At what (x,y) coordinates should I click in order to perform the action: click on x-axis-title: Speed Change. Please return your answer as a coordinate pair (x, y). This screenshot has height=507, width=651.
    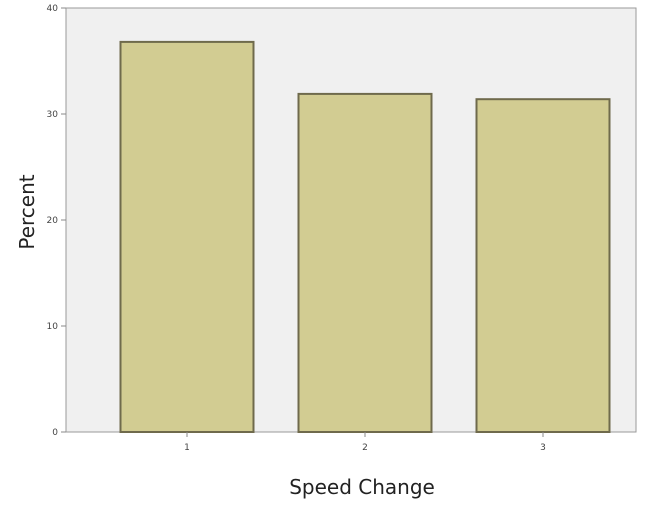
    Looking at the image, I should click on (362, 487).